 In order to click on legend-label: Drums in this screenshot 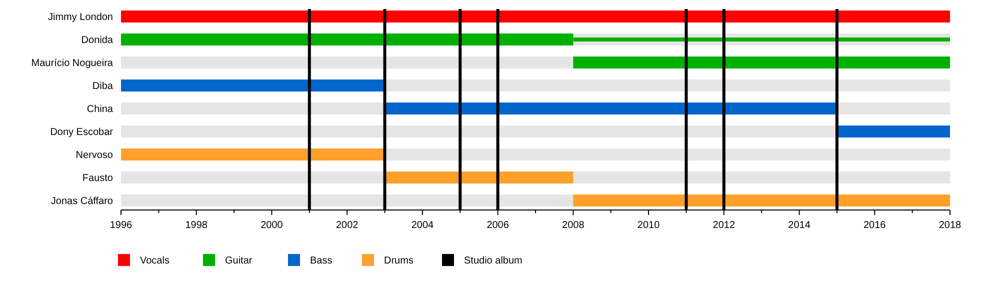, I will do `click(399, 261)`.